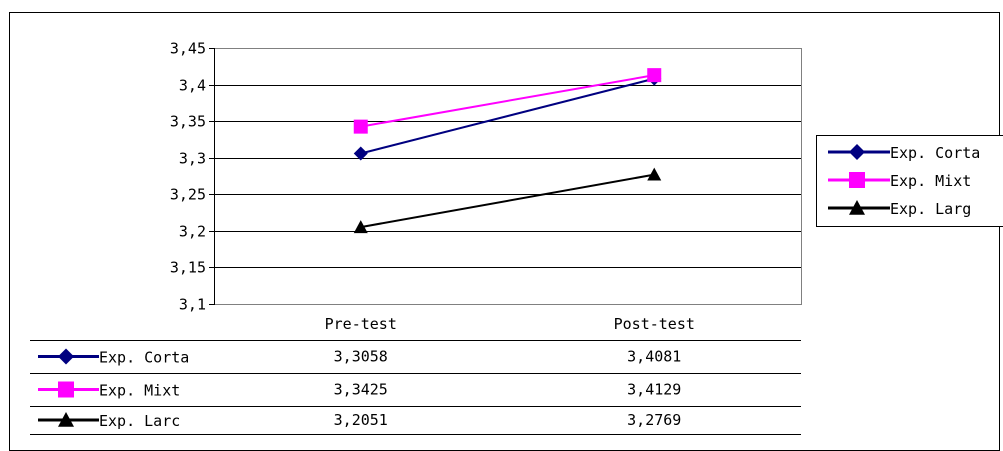  I want to click on legend: Exp. Corta Exp. Mixt Exp. Larg, so click(909, 181).